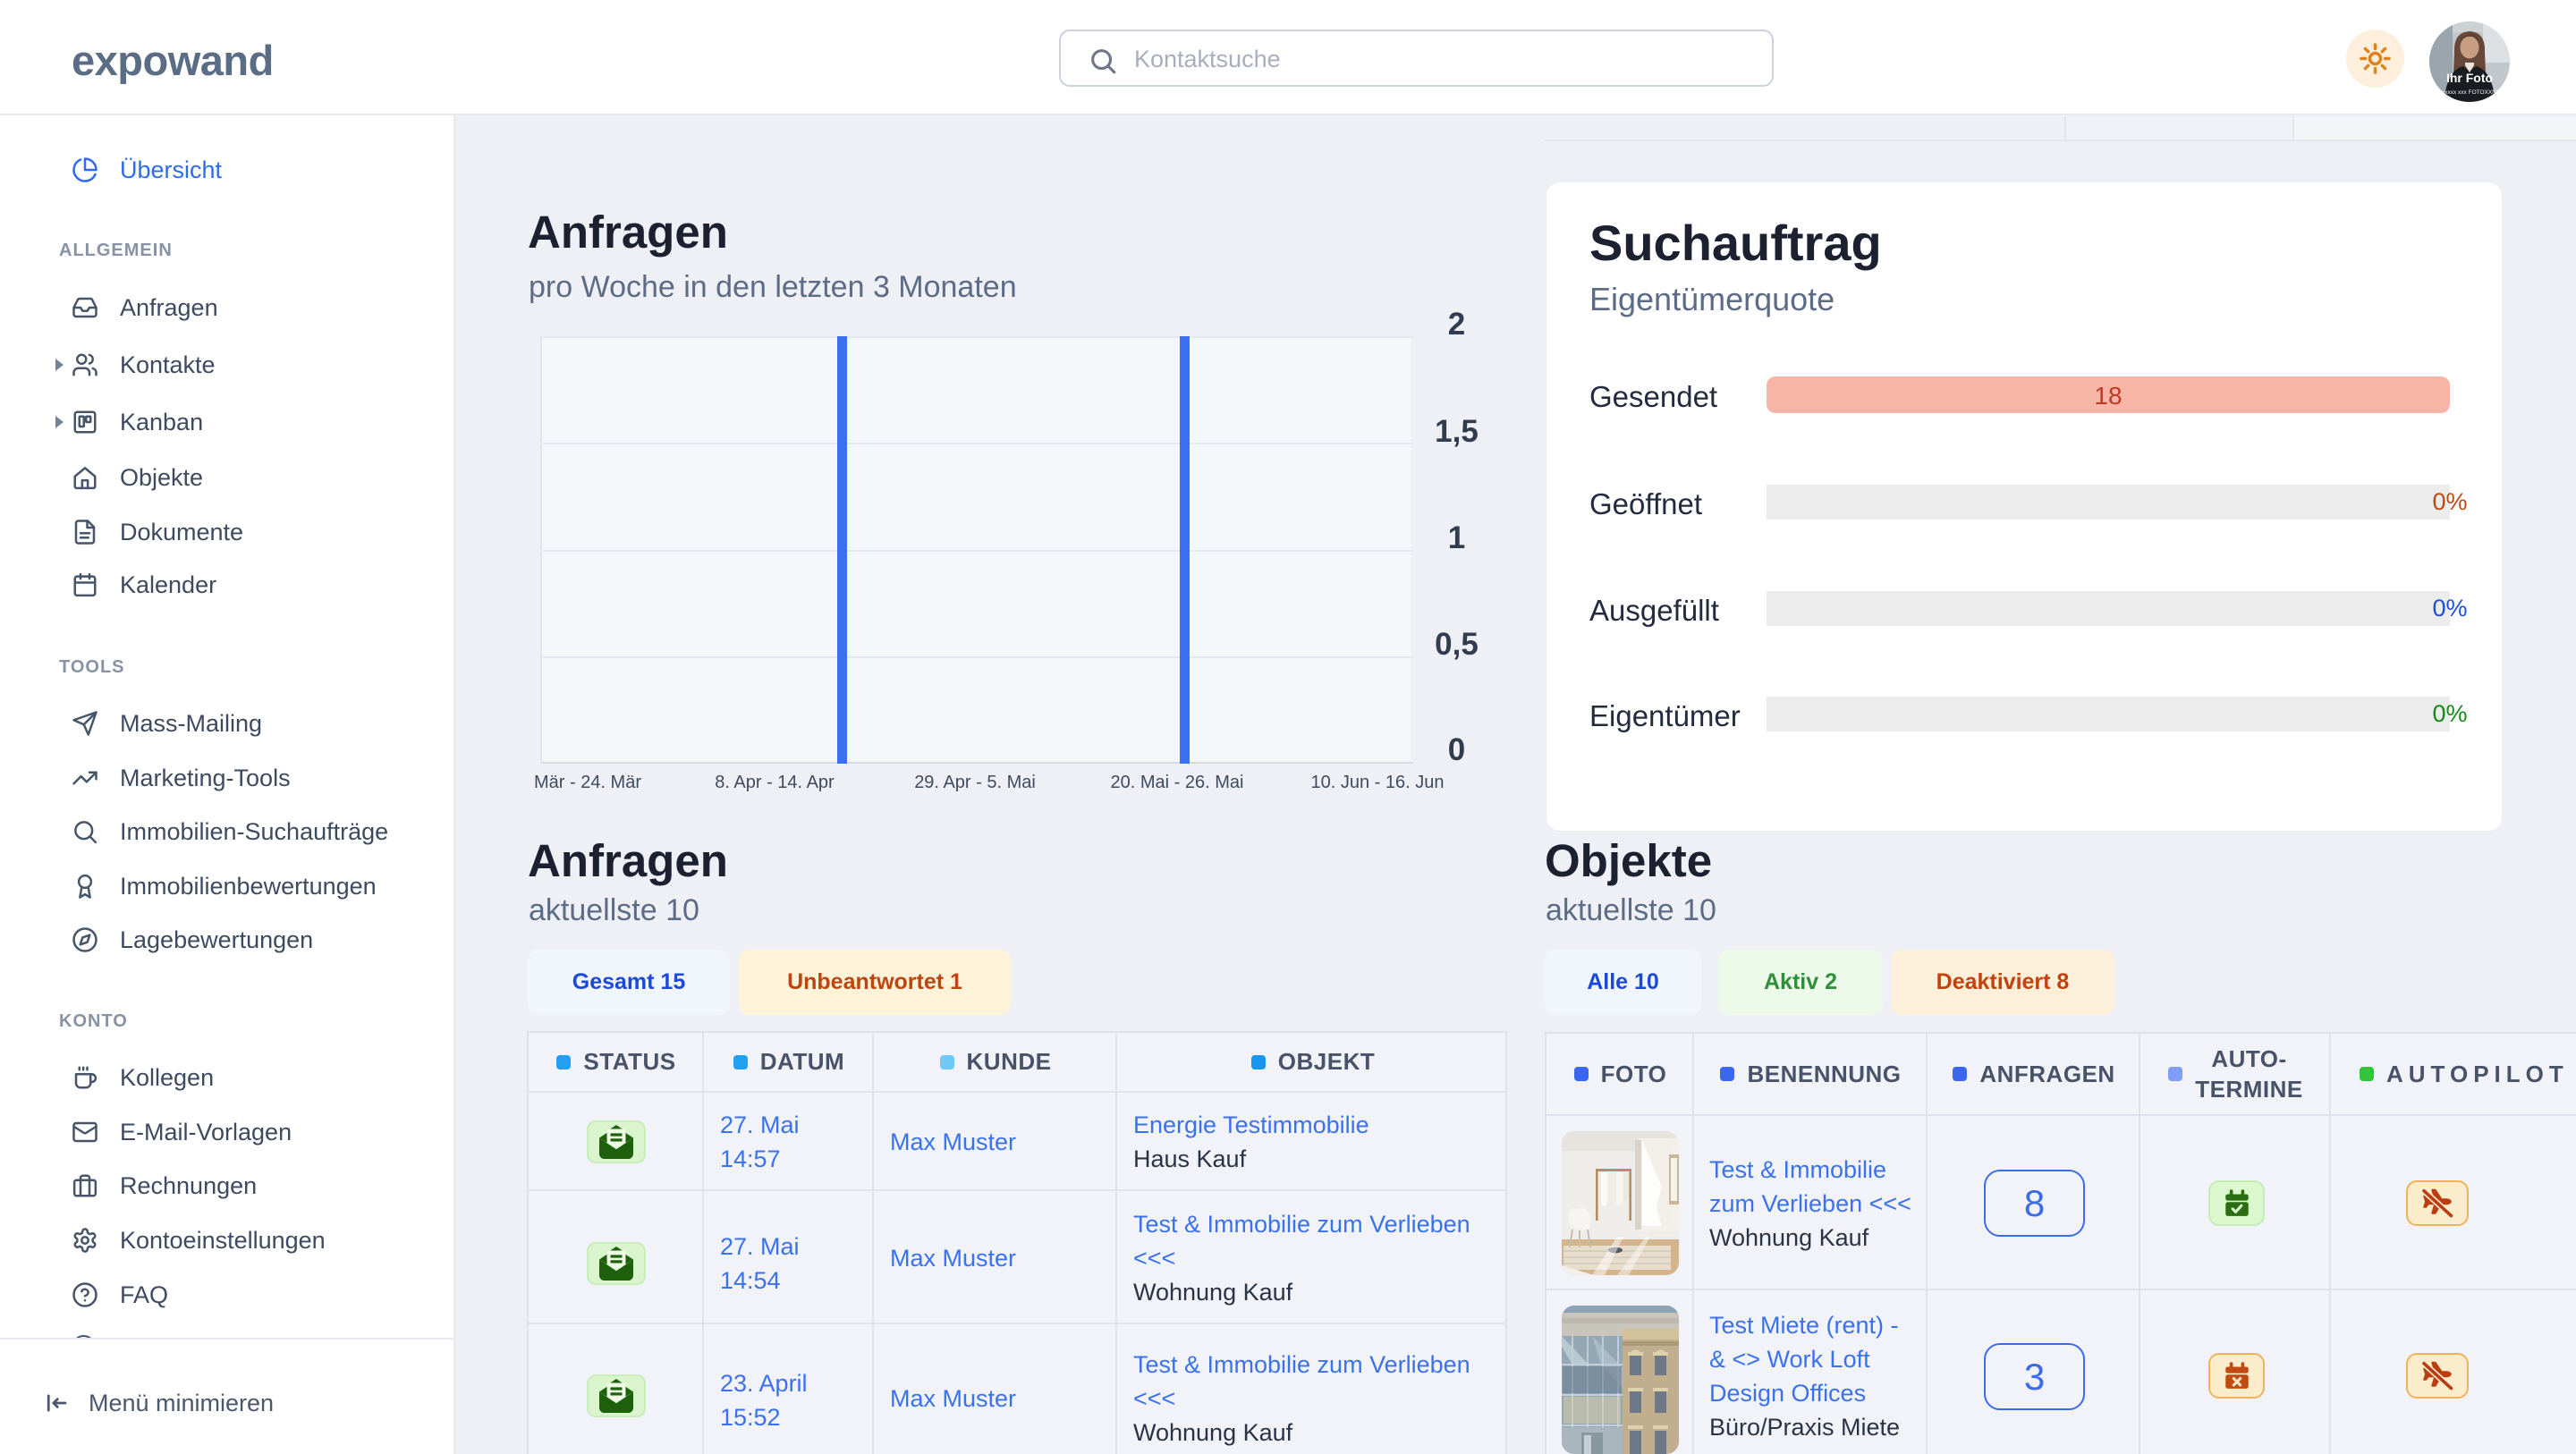  Describe the element at coordinates (2469, 78) in the screenshot. I see `svg-text: Ihr Foto` at that location.